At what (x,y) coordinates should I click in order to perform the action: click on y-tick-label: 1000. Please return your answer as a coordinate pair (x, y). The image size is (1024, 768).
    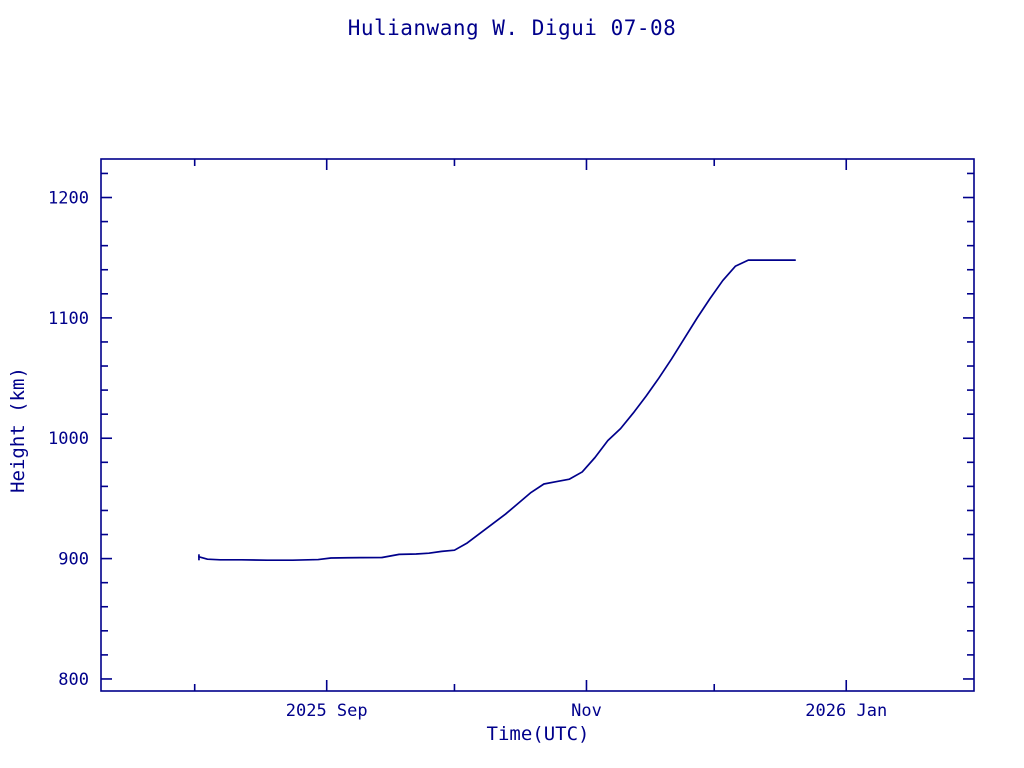
    Looking at the image, I should click on (68, 439).